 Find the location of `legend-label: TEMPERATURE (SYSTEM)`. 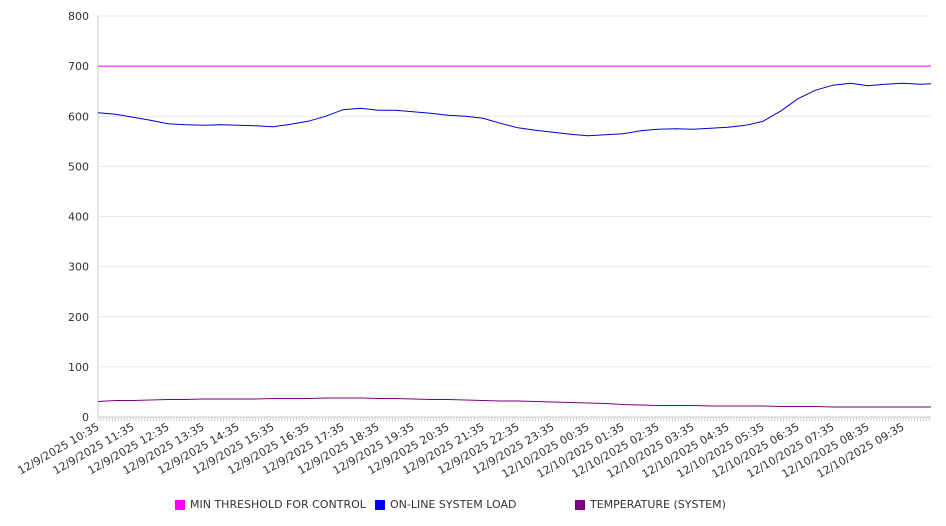

legend-label: TEMPERATURE (SYSTEM) is located at coordinates (658, 504).